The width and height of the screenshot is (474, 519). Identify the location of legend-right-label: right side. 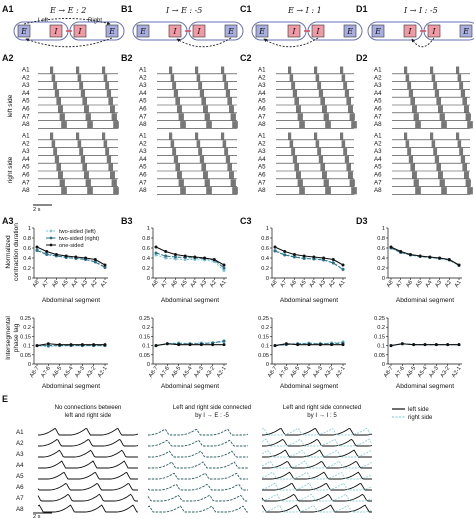
(420, 418).